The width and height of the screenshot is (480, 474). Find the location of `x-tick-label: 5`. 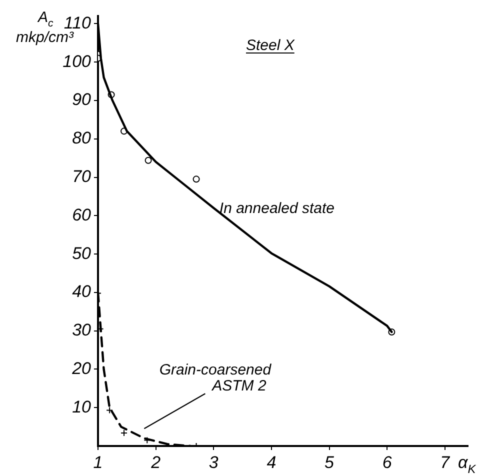

x-tick-label: 5 is located at coordinates (329, 462).